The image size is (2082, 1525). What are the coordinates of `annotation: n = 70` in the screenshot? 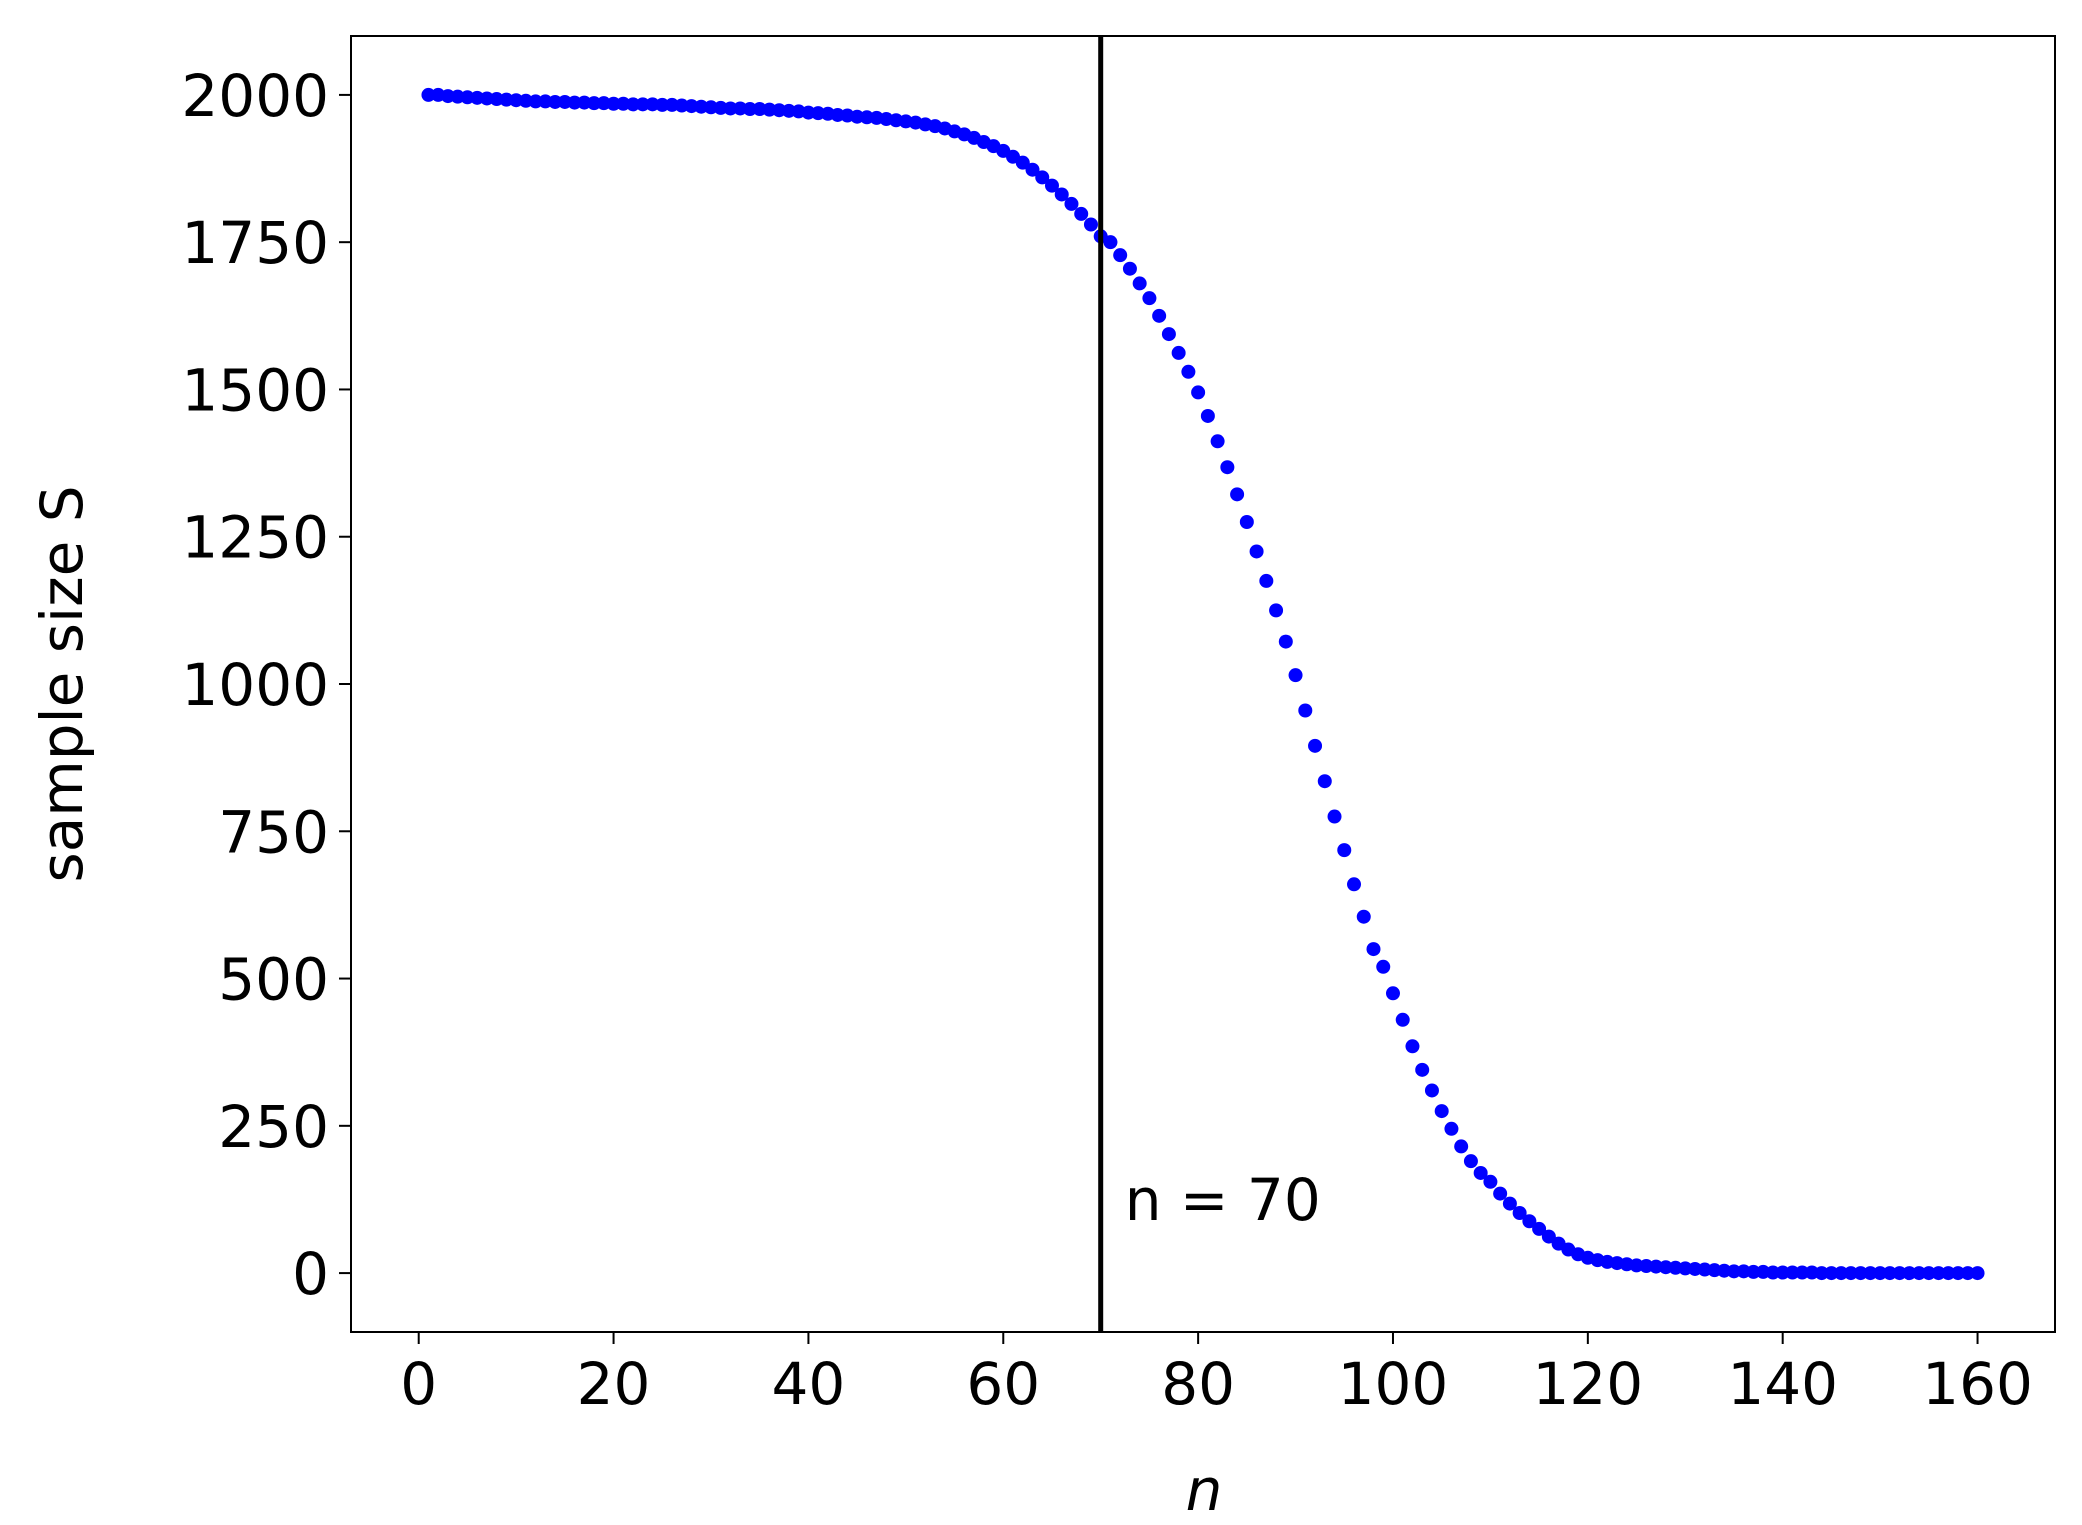 It's located at (1223, 1200).